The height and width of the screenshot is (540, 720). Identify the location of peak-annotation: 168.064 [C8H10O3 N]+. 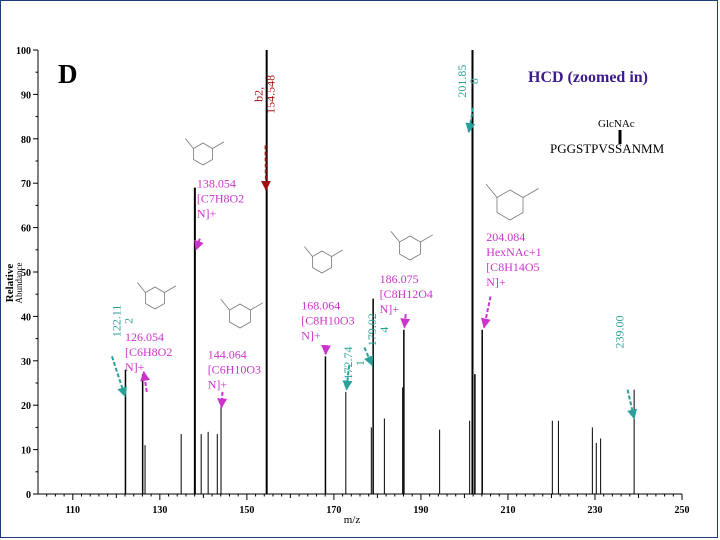
(328, 327).